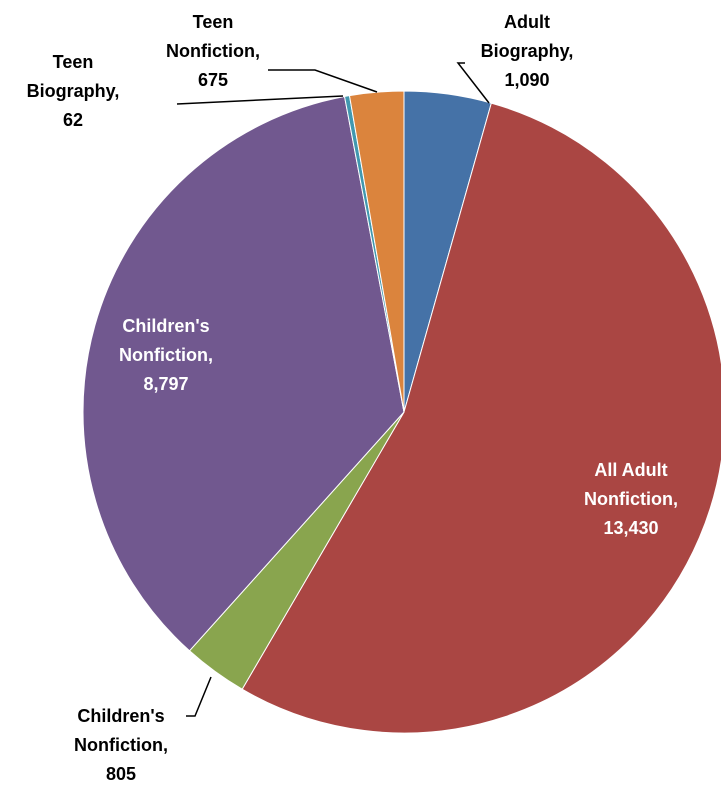 The image size is (721, 792). Describe the element at coordinates (213, 80) in the screenshot. I see `data-label-line: 675` at that location.